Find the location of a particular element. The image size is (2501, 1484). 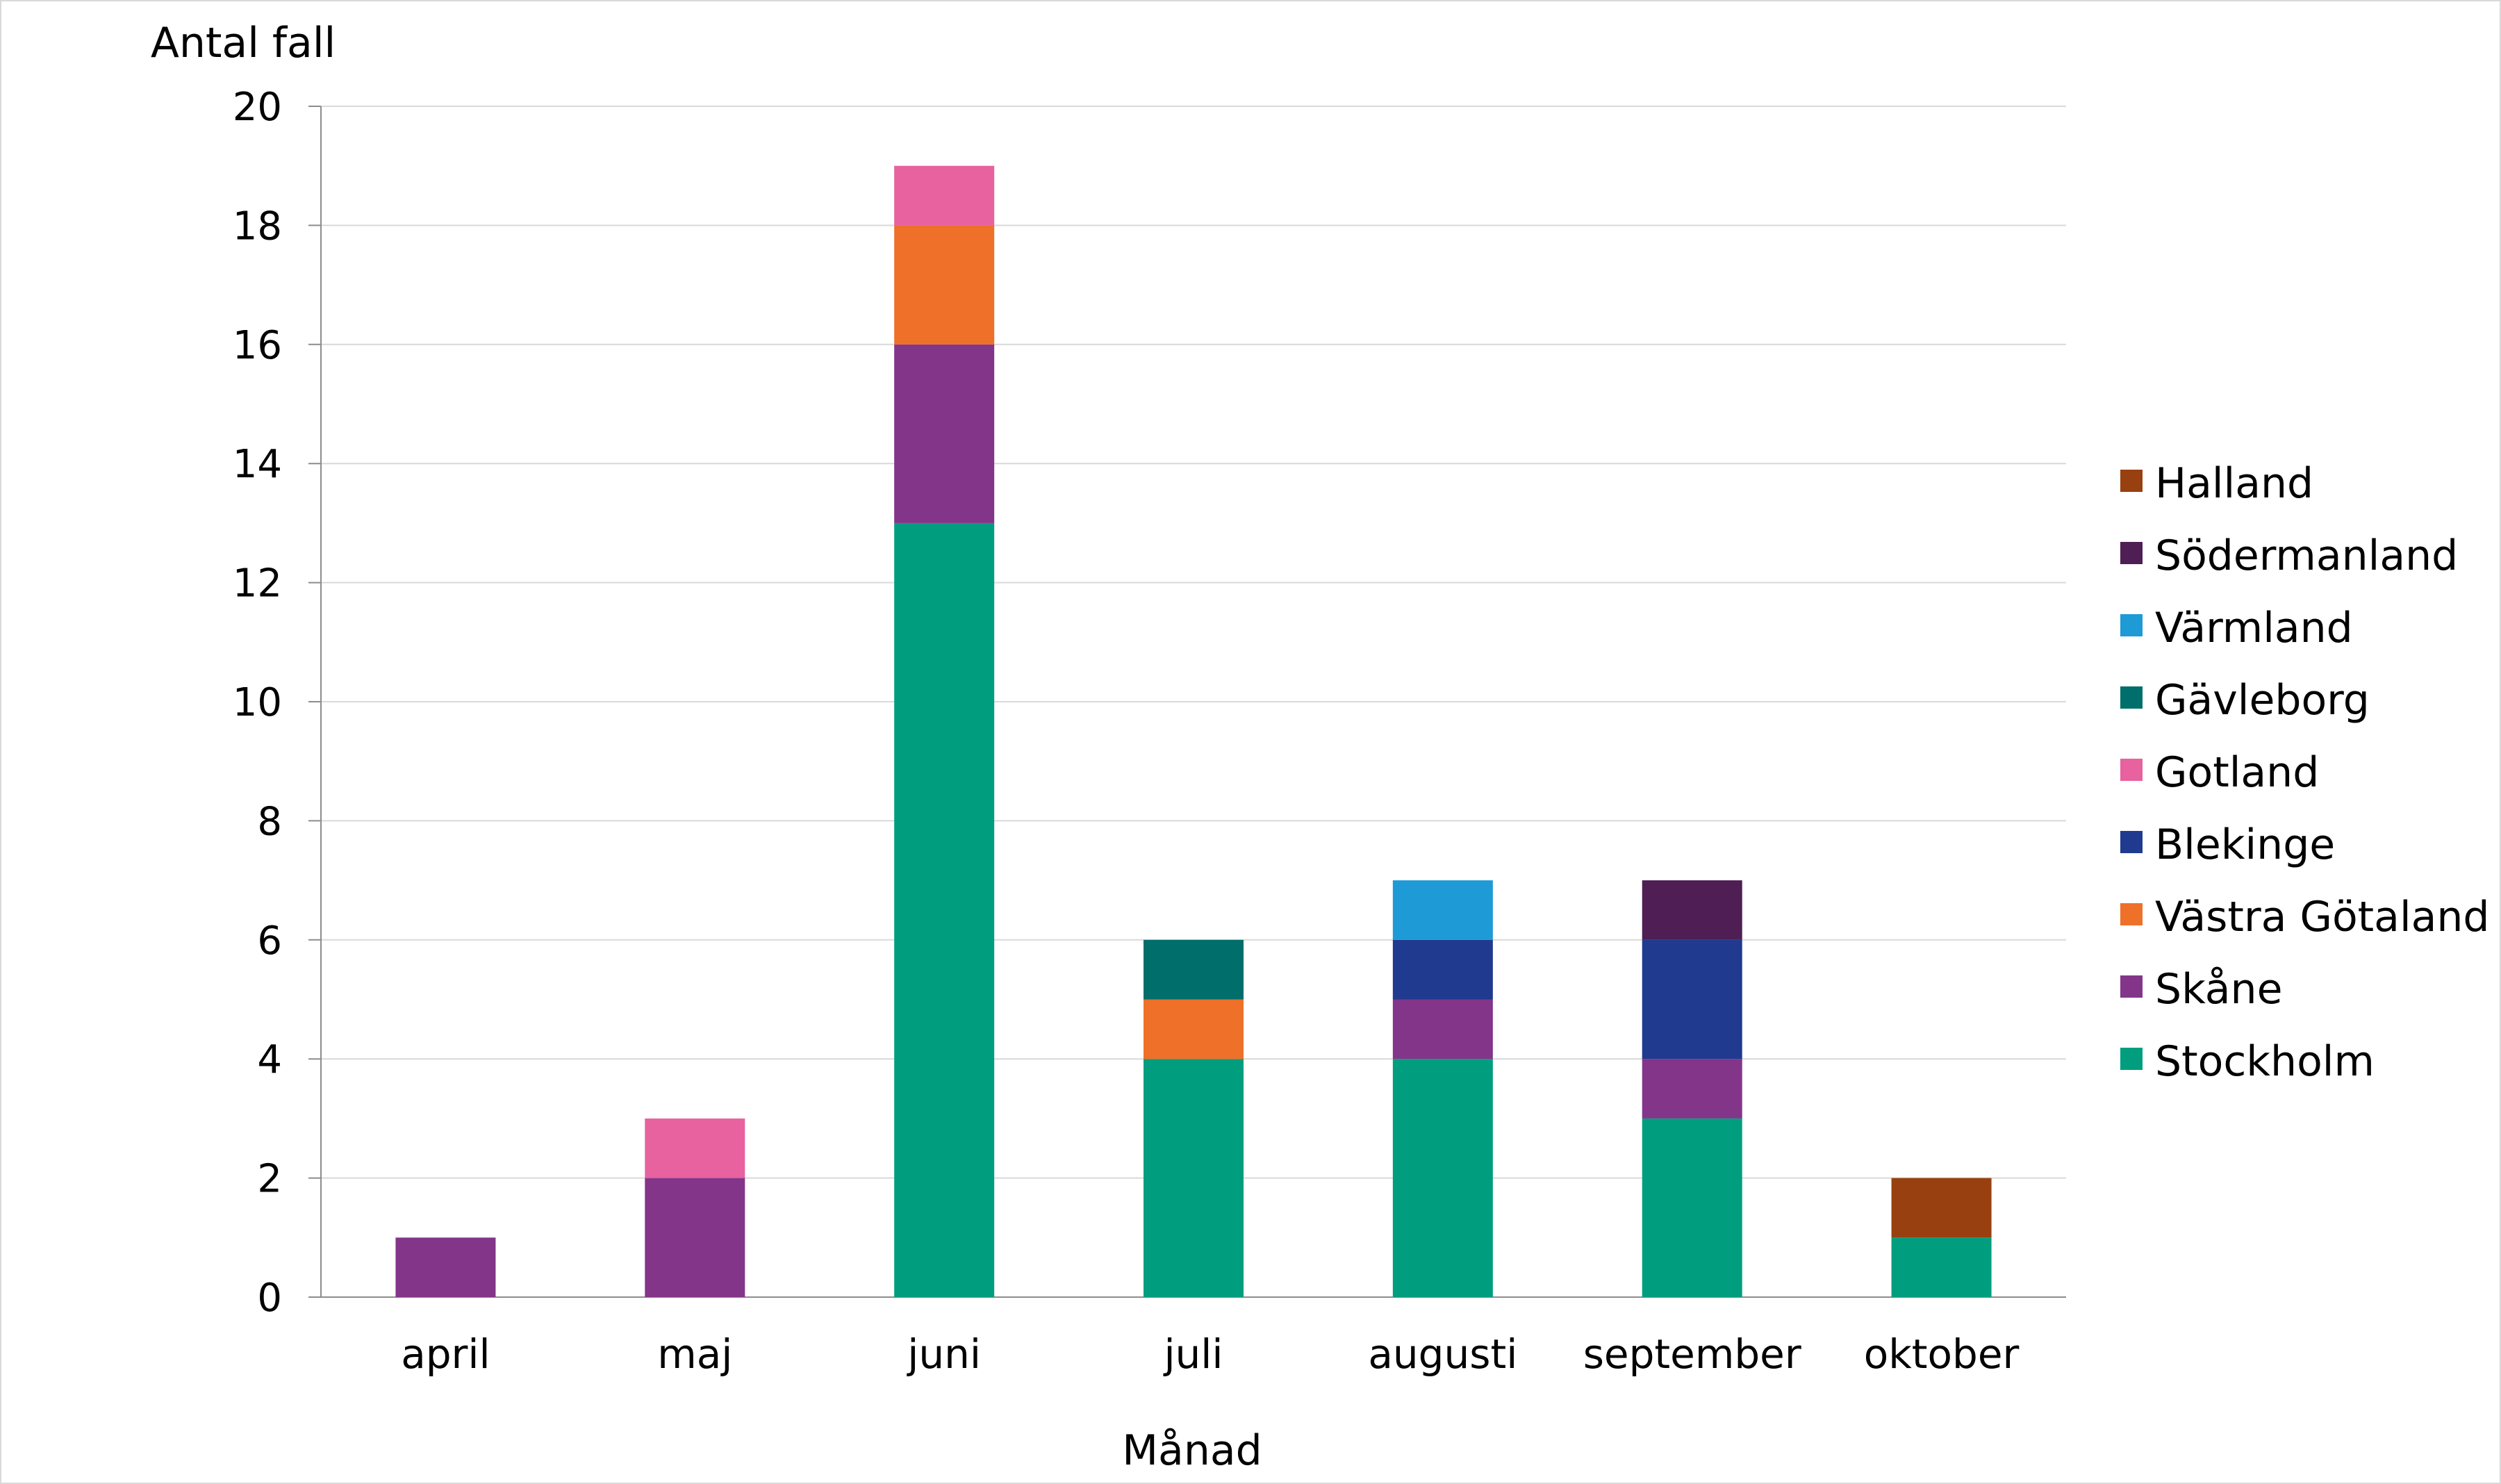

legend-label-stockholm: Stockholm is located at coordinates (2265, 1061).